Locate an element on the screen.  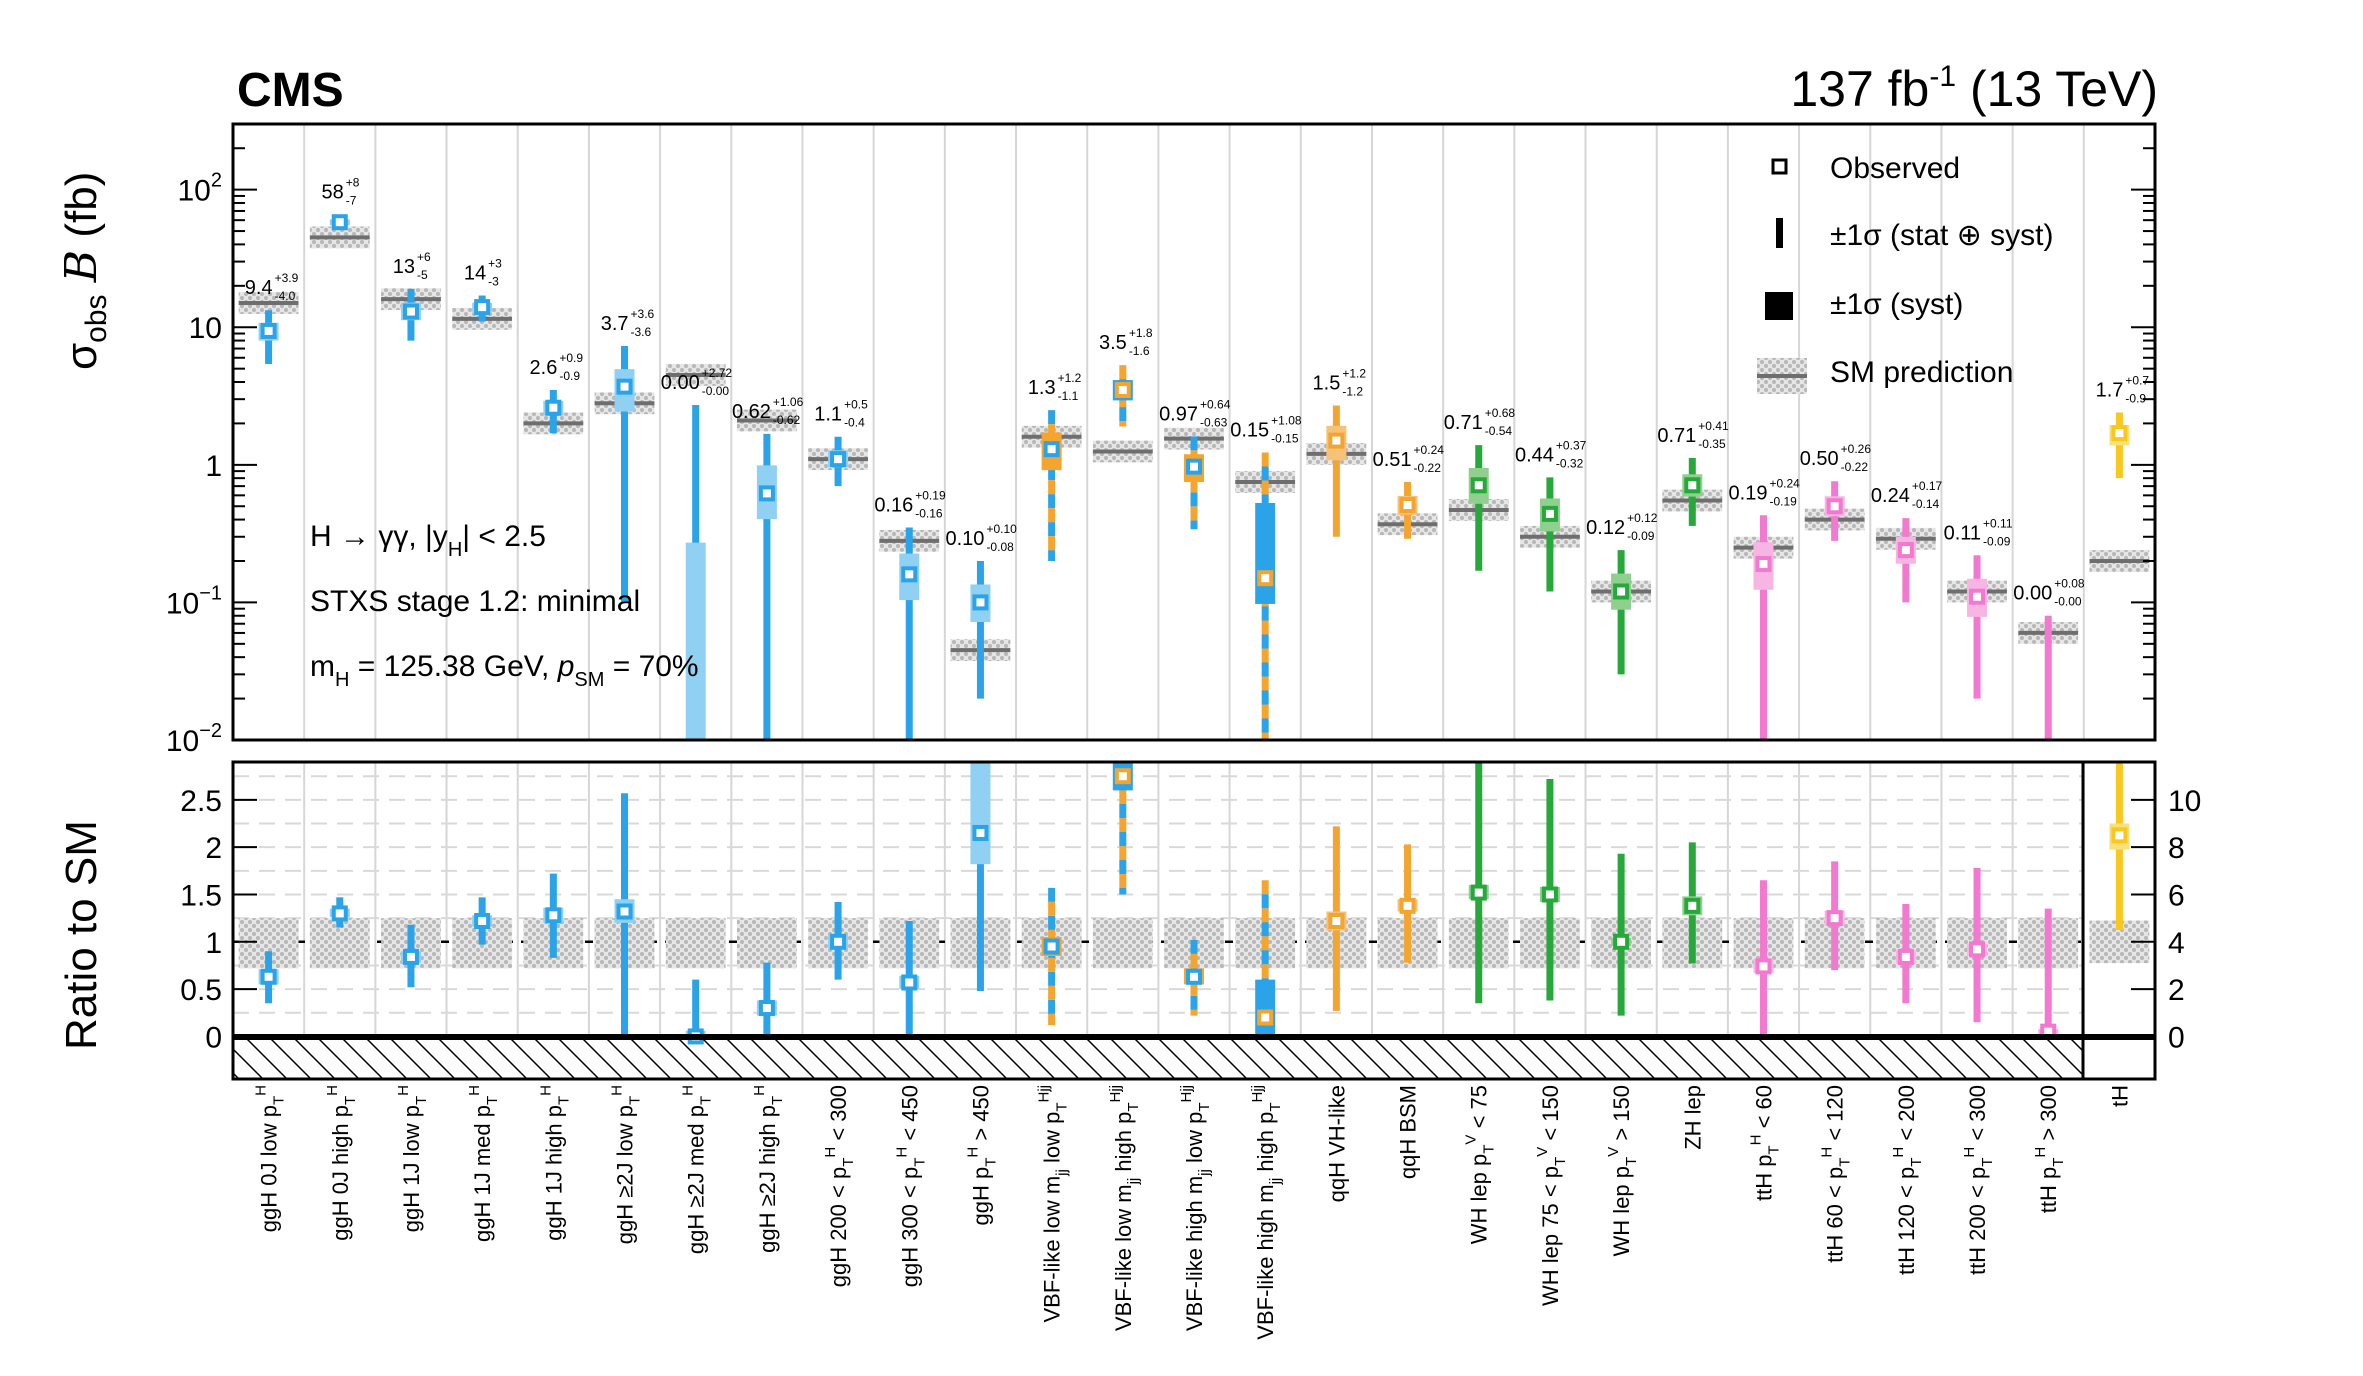
bottom-ytick-label: 1 is located at coordinates (213, 943).